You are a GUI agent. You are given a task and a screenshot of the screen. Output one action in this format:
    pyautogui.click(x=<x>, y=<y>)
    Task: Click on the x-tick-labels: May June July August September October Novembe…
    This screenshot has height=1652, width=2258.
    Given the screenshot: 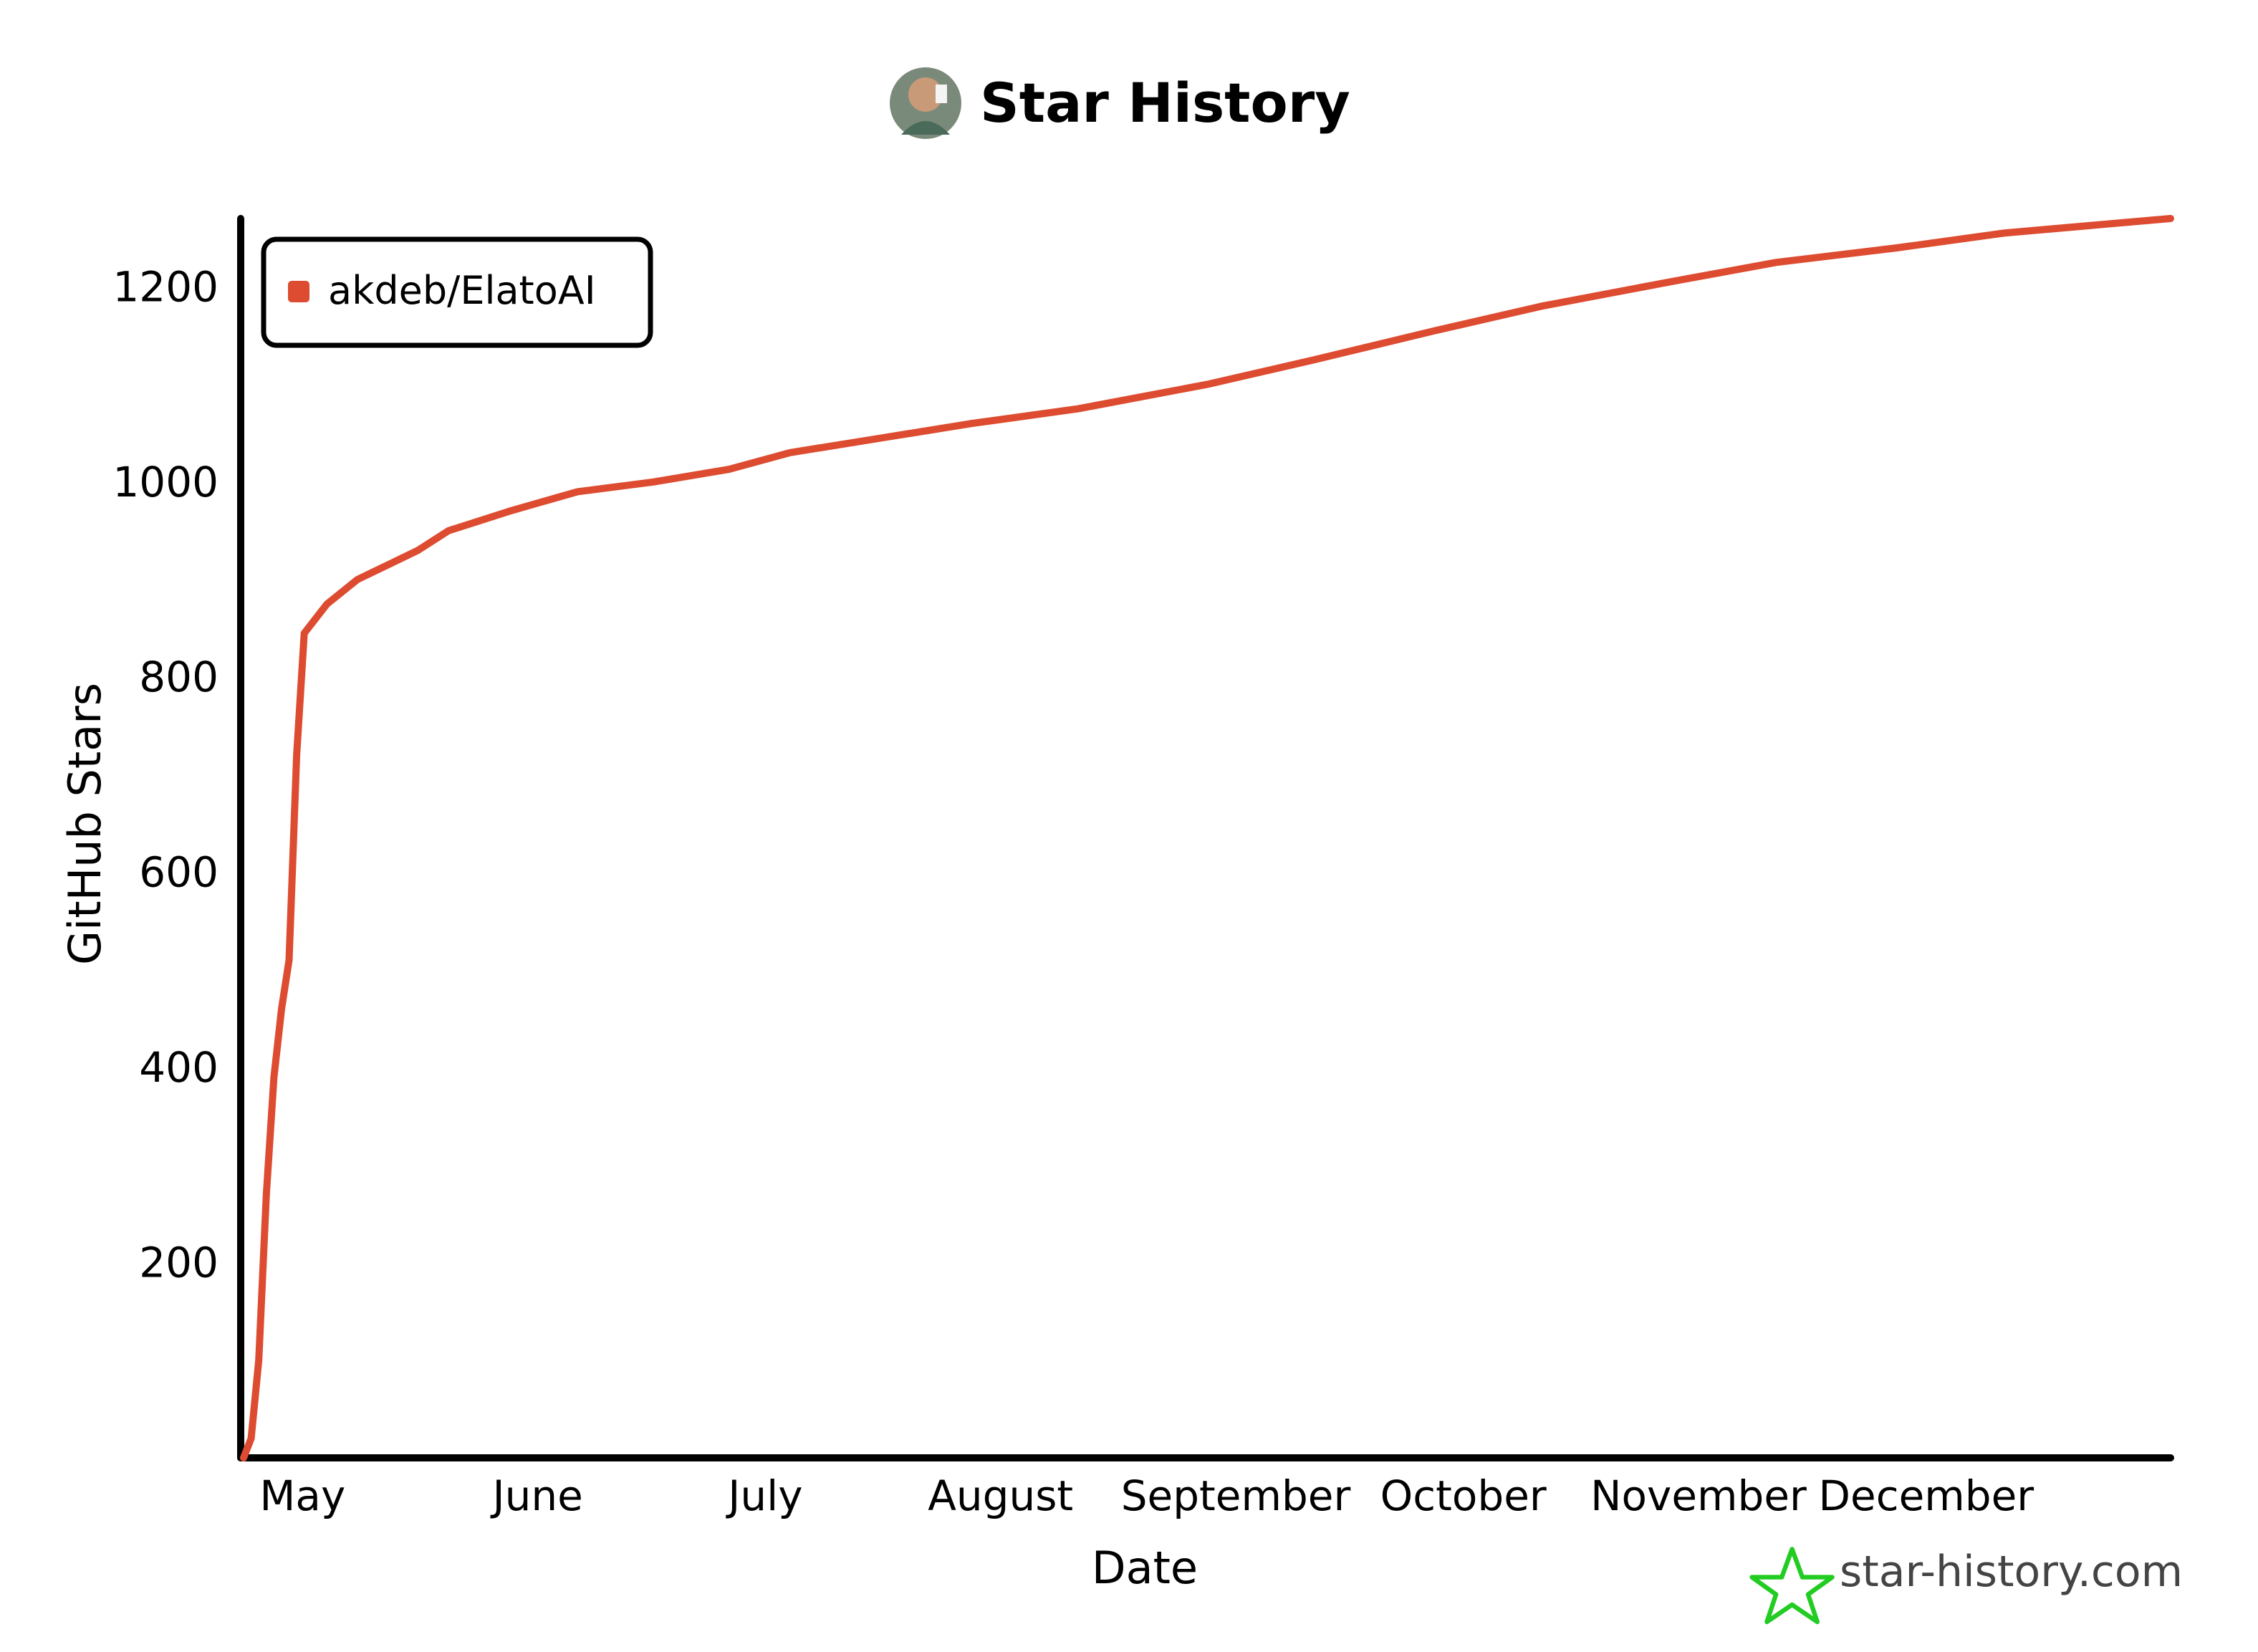 What is the action you would take?
    pyautogui.click(x=1146, y=1496)
    